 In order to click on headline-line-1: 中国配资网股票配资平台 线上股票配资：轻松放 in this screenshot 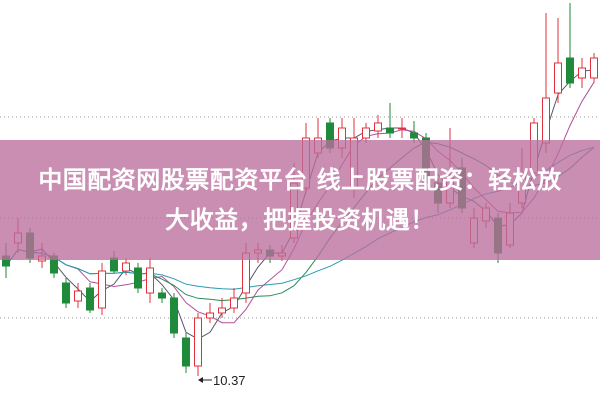, I will do `click(300, 180)`.